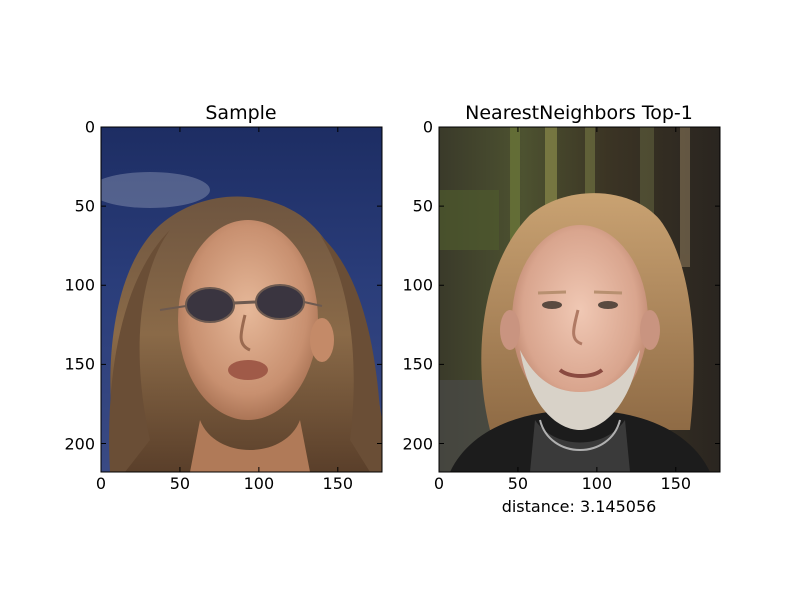 This screenshot has width=800, height=600. I want to click on neighbor-xtick-label: 0, so click(439, 483).